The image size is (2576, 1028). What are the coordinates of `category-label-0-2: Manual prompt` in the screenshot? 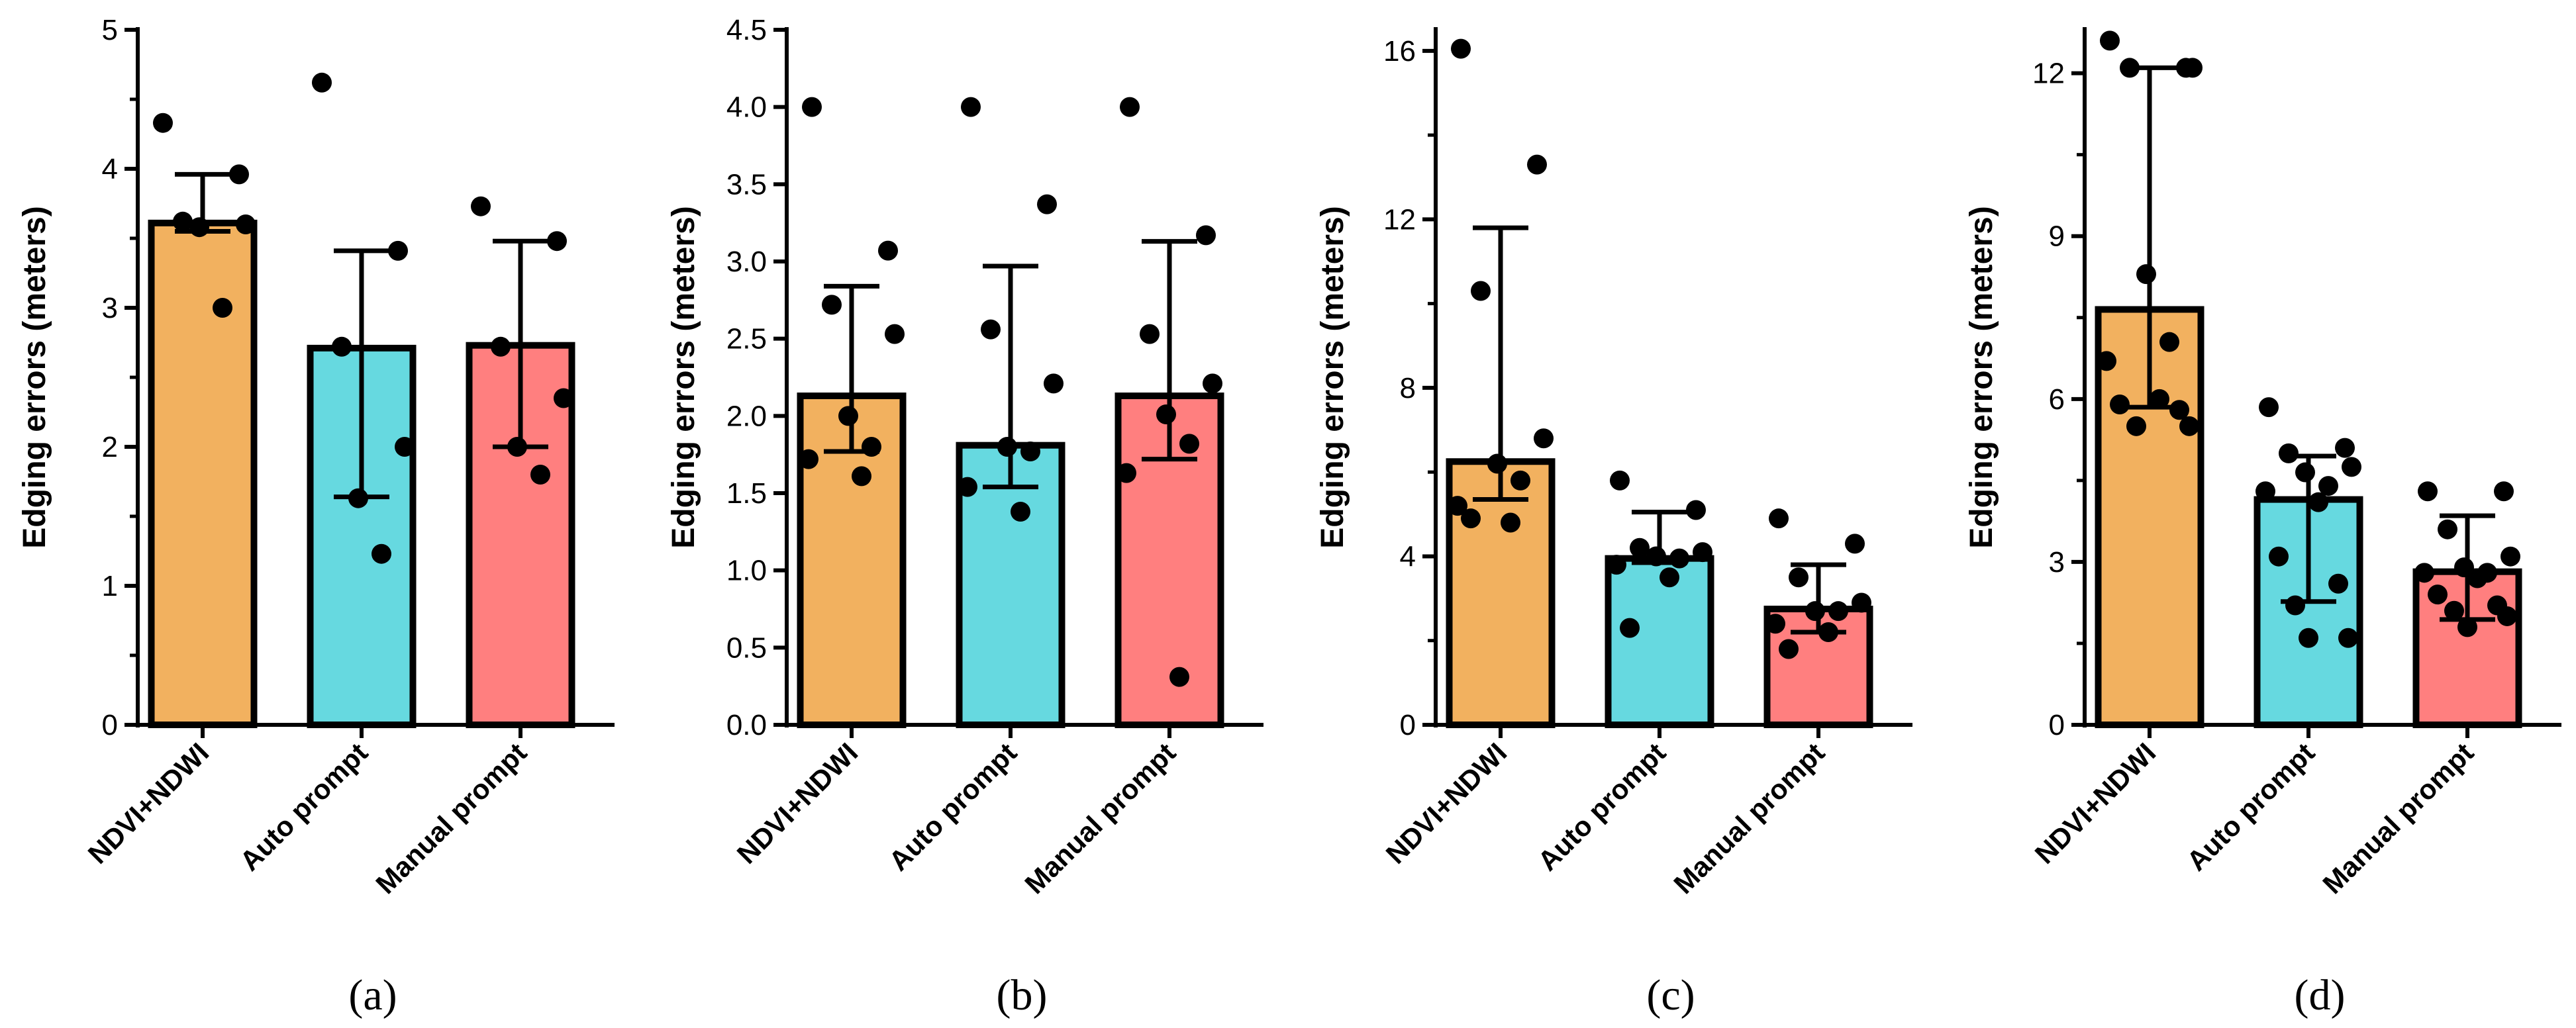 It's located at (451, 818).